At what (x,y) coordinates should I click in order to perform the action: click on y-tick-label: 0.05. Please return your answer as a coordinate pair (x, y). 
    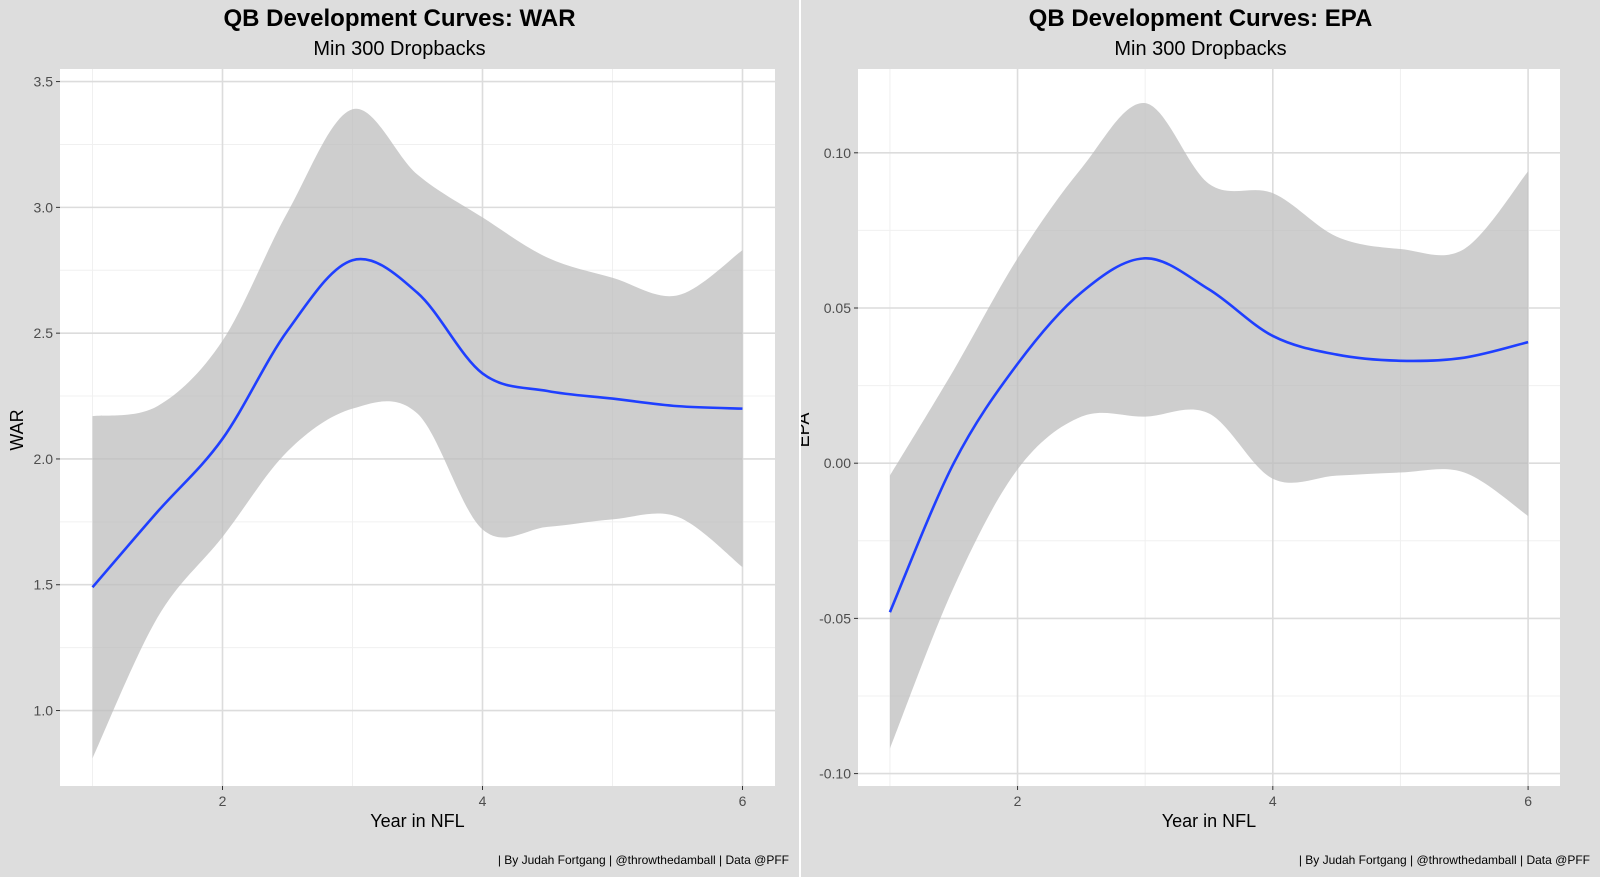
    Looking at the image, I should click on (837, 308).